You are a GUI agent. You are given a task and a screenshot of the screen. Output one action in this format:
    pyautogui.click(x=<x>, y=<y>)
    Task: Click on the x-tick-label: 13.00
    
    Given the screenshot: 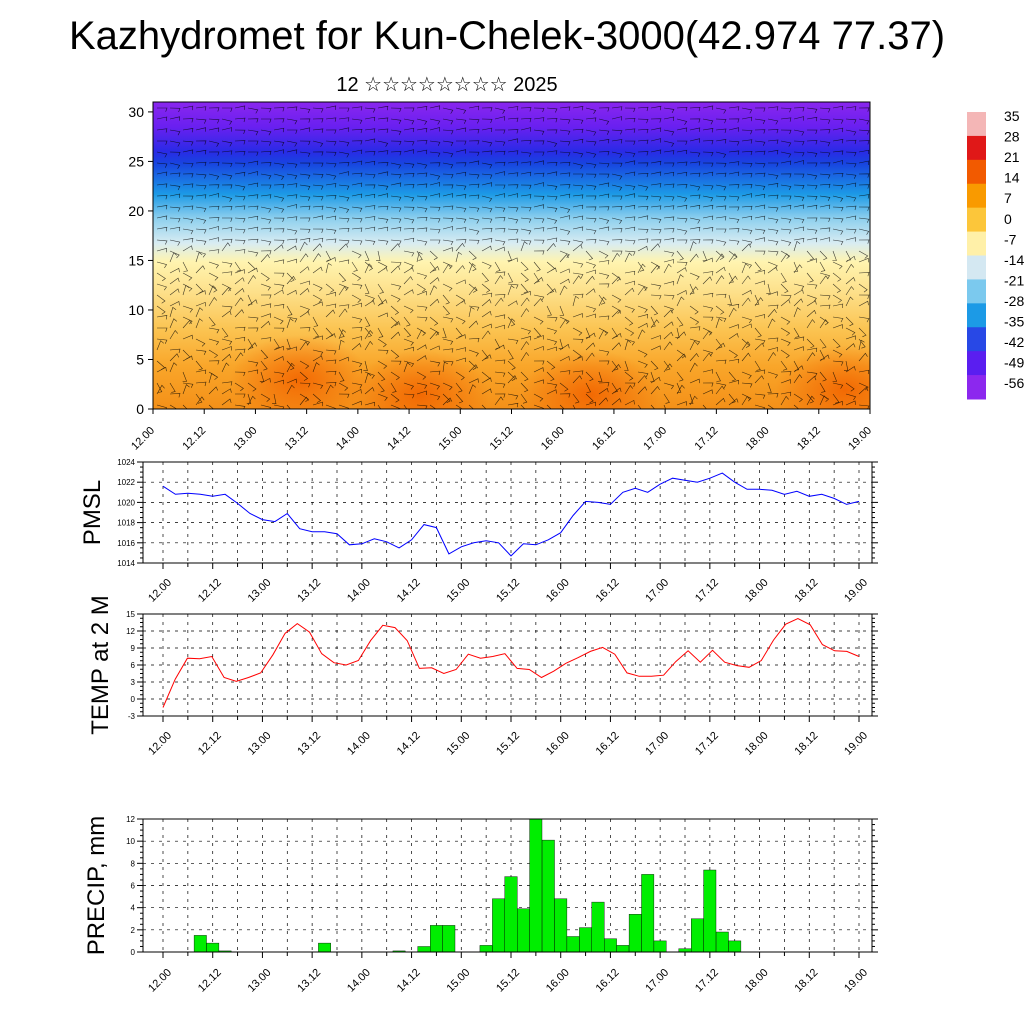 What is the action you would take?
    pyautogui.click(x=246, y=439)
    